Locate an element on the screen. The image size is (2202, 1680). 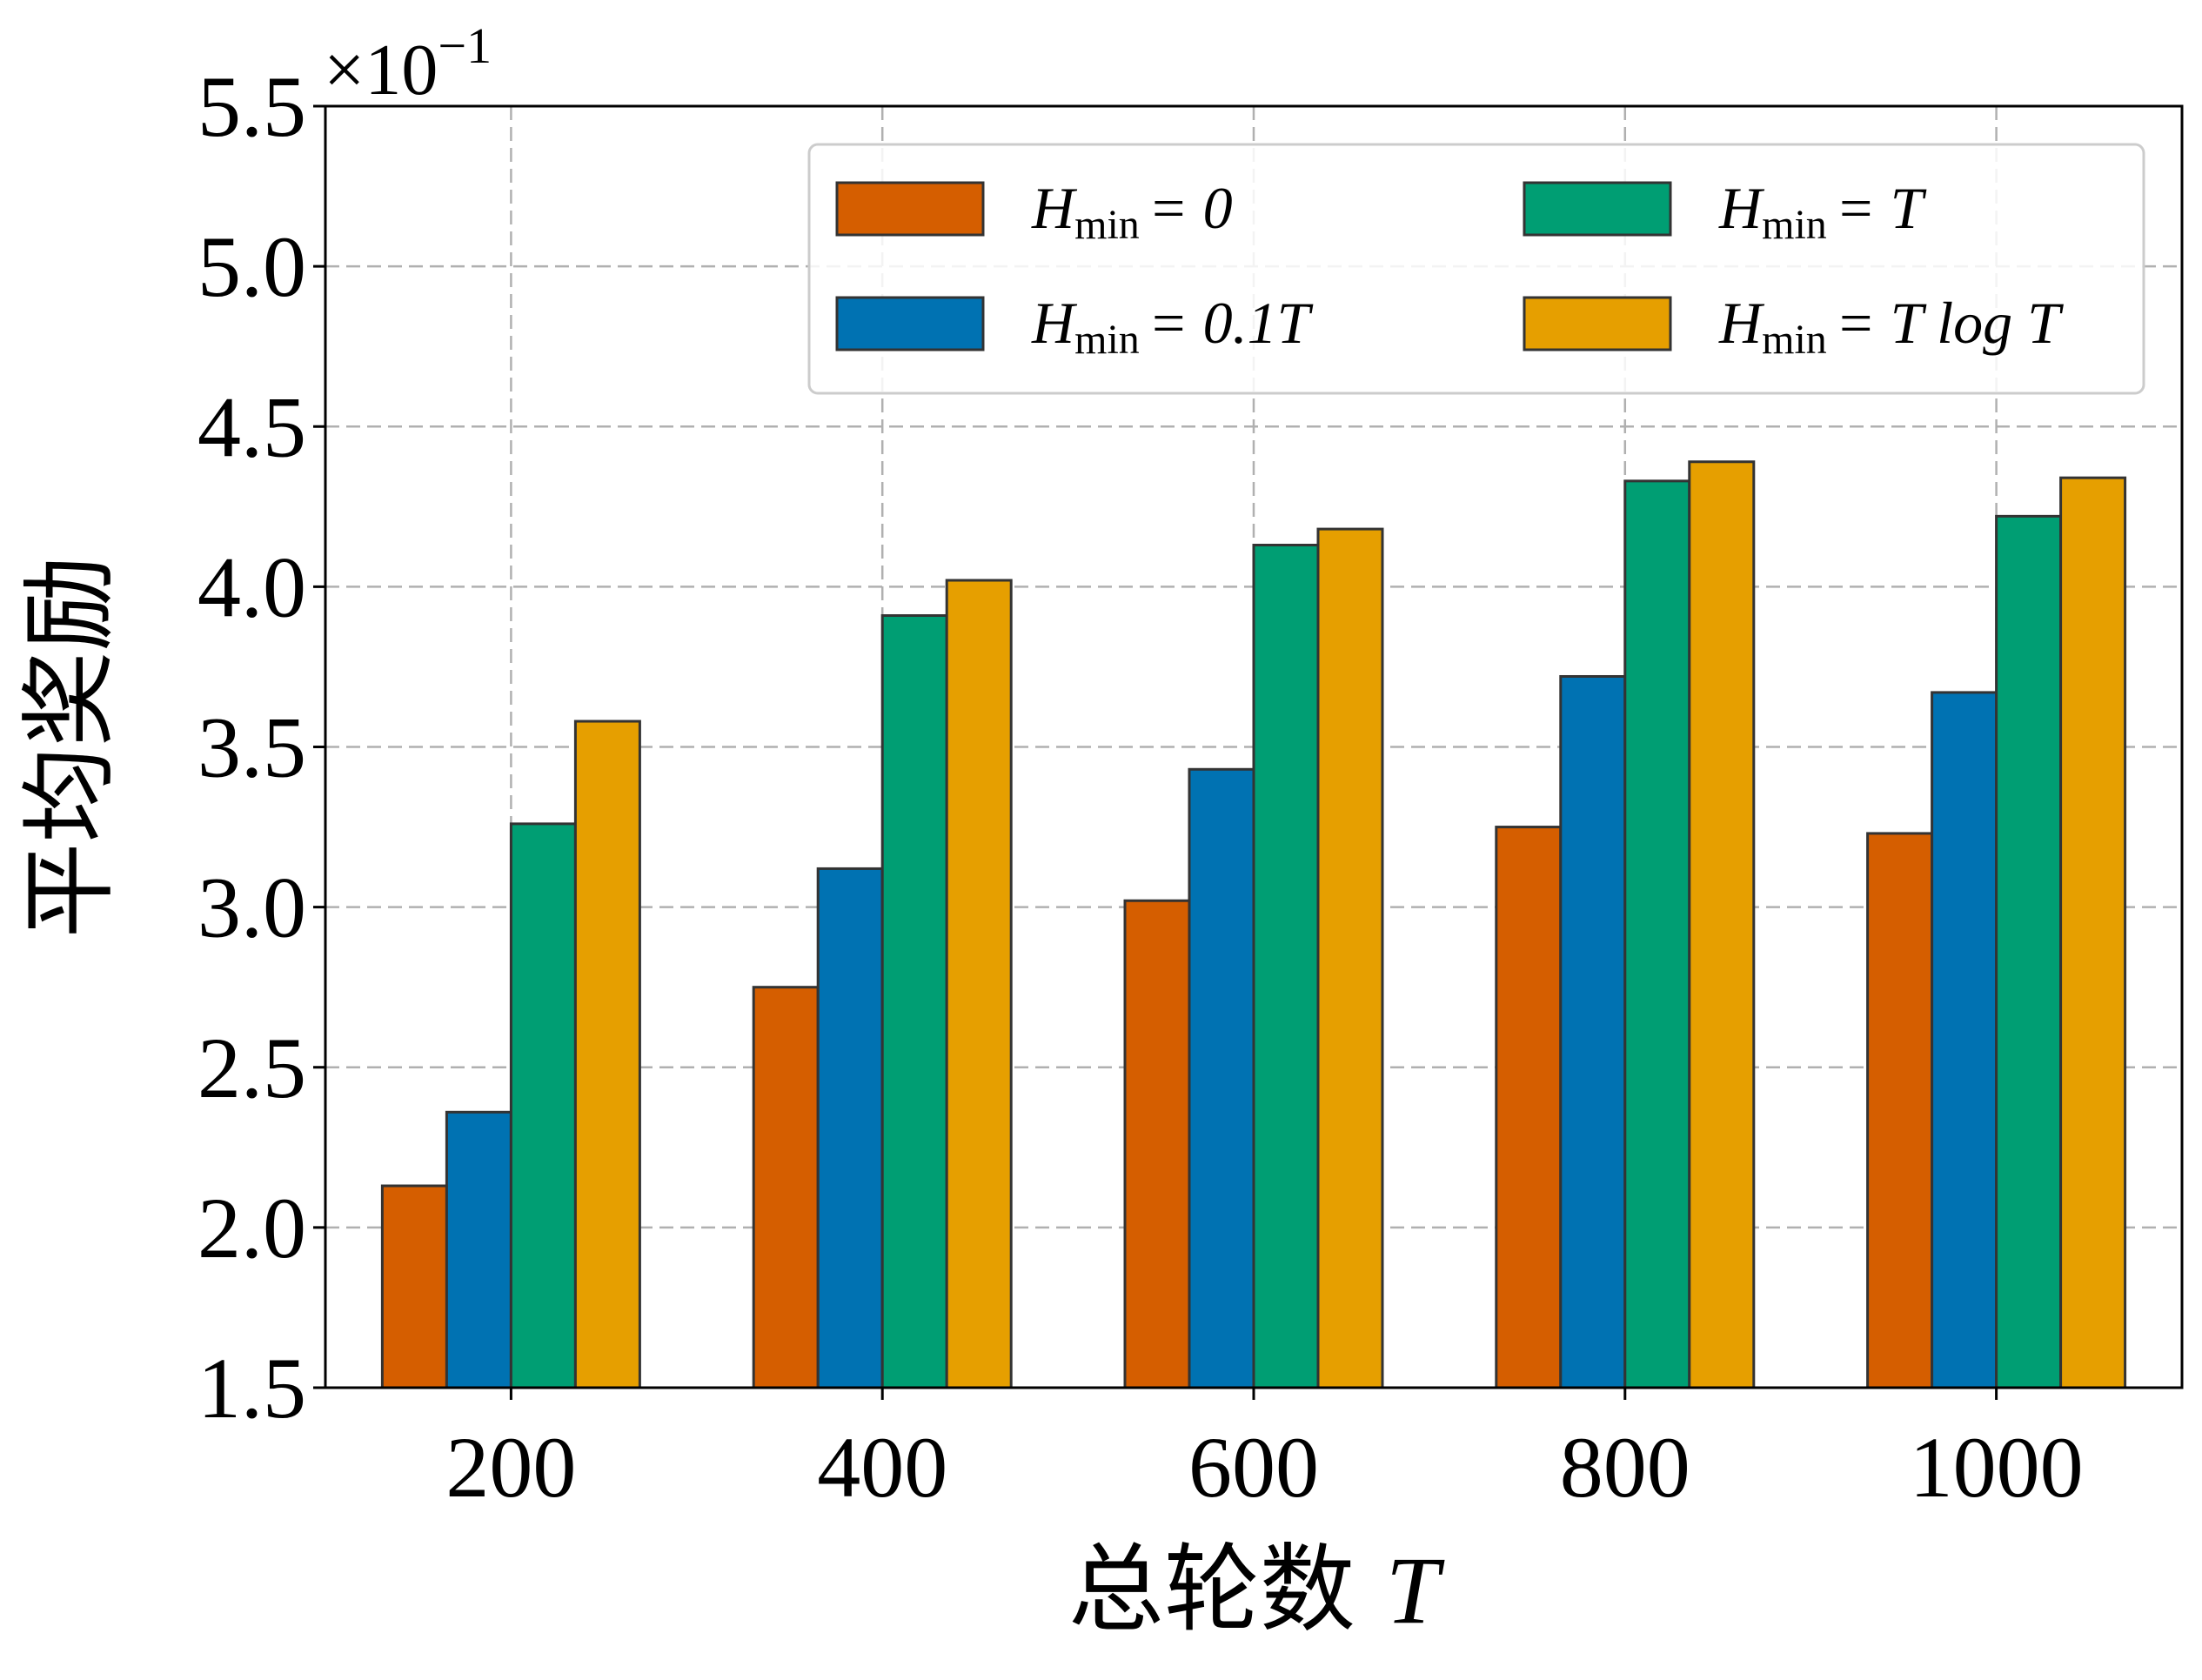
legend-label: Hmin = 0 is located at coordinates (1132, 211).